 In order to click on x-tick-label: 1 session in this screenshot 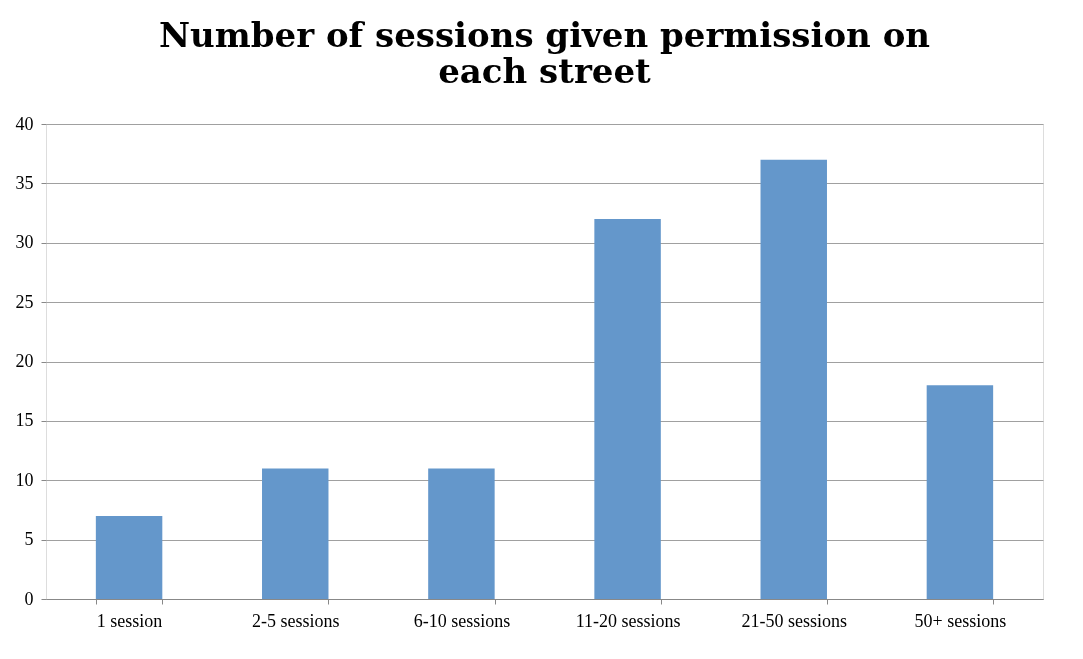, I will do `click(129, 620)`.